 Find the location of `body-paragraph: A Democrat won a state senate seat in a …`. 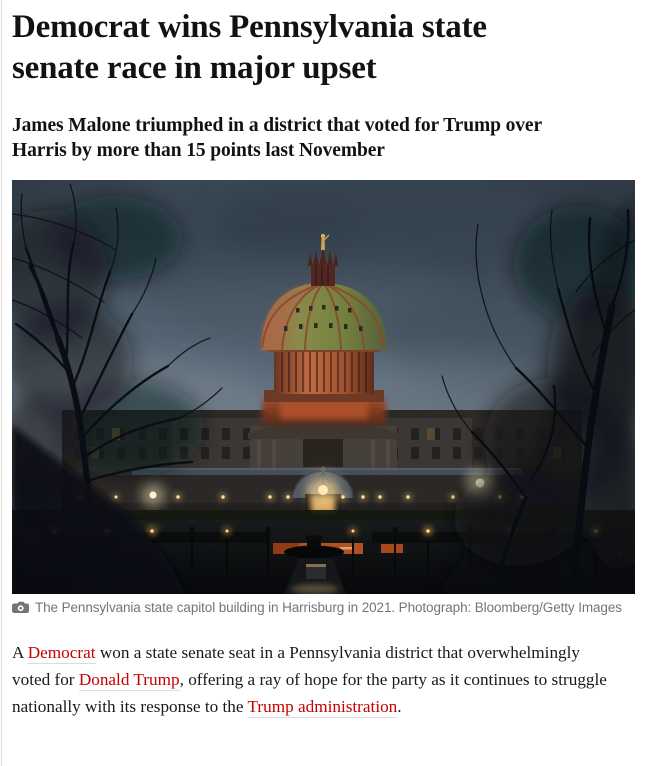

body-paragraph: A Democrat won a state senate seat in a … is located at coordinates (314, 679).